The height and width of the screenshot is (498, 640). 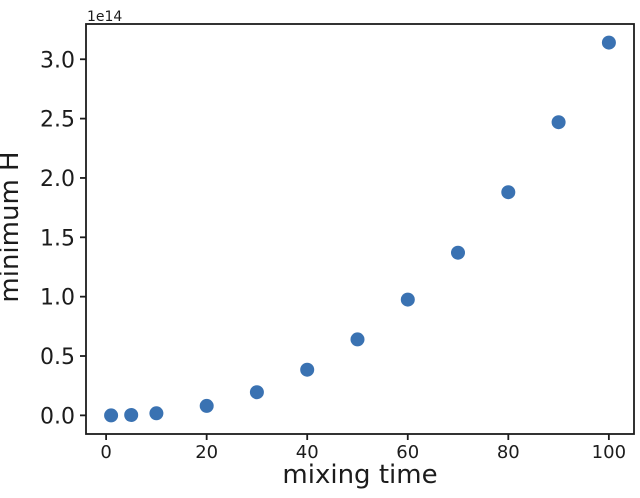 I want to click on y-axis-offset-text: 1e14, so click(x=104, y=17).